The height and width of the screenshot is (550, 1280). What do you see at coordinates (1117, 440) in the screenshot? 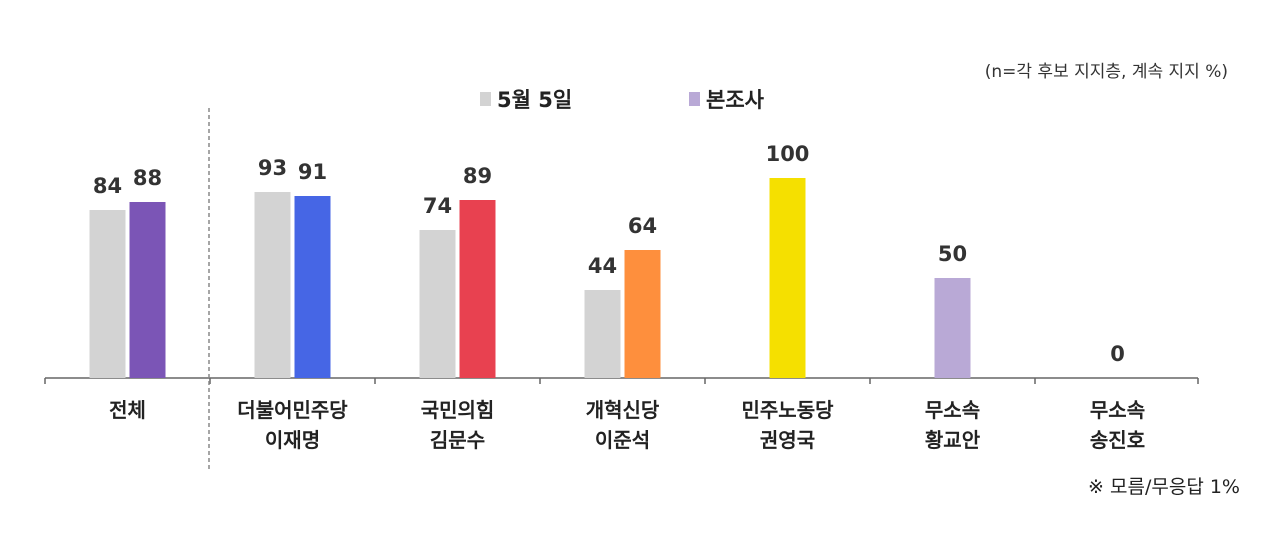
I see `category-label-line2: 송진호` at bounding box center [1117, 440].